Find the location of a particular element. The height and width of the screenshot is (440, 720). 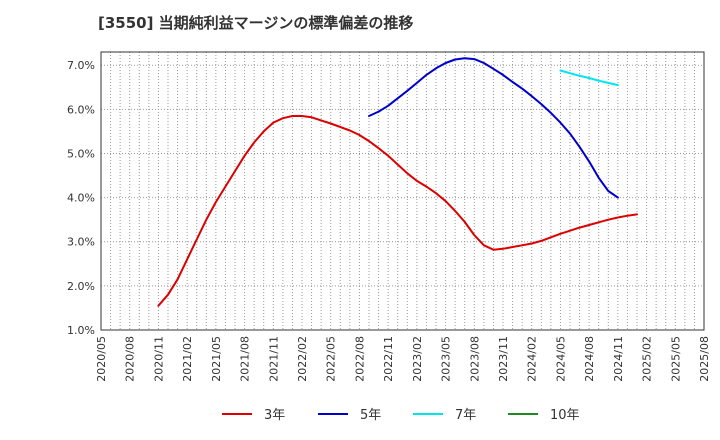

legend: 3年 5年 7年 10年 is located at coordinates (401, 415).